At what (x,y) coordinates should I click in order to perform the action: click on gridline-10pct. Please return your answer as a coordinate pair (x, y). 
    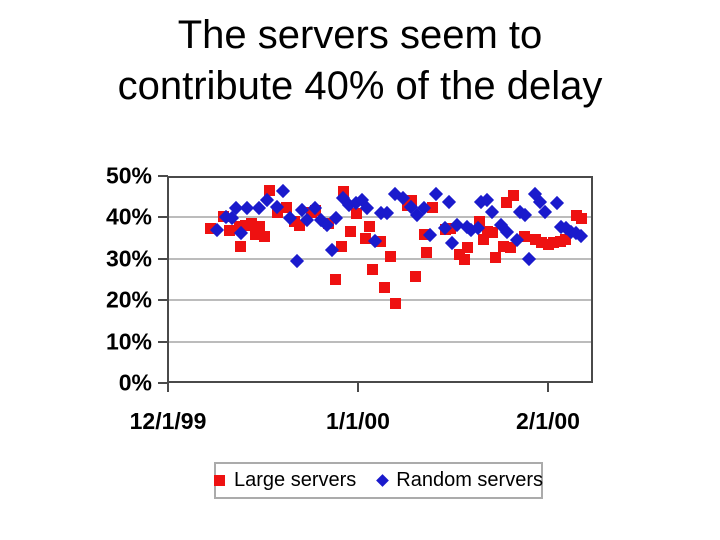
    Looking at the image, I should click on (380, 341).